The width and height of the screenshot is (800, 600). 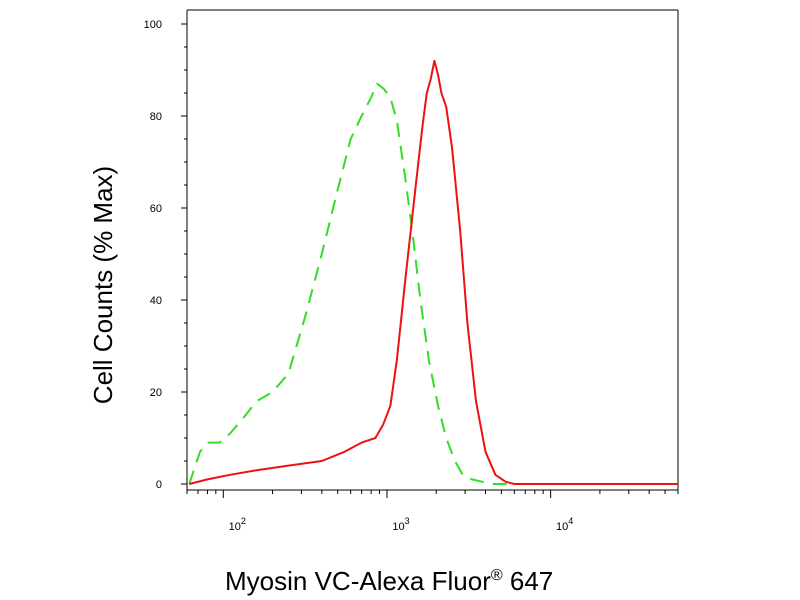 What do you see at coordinates (156, 117) in the screenshot?
I see `y-tick-label: 80` at bounding box center [156, 117].